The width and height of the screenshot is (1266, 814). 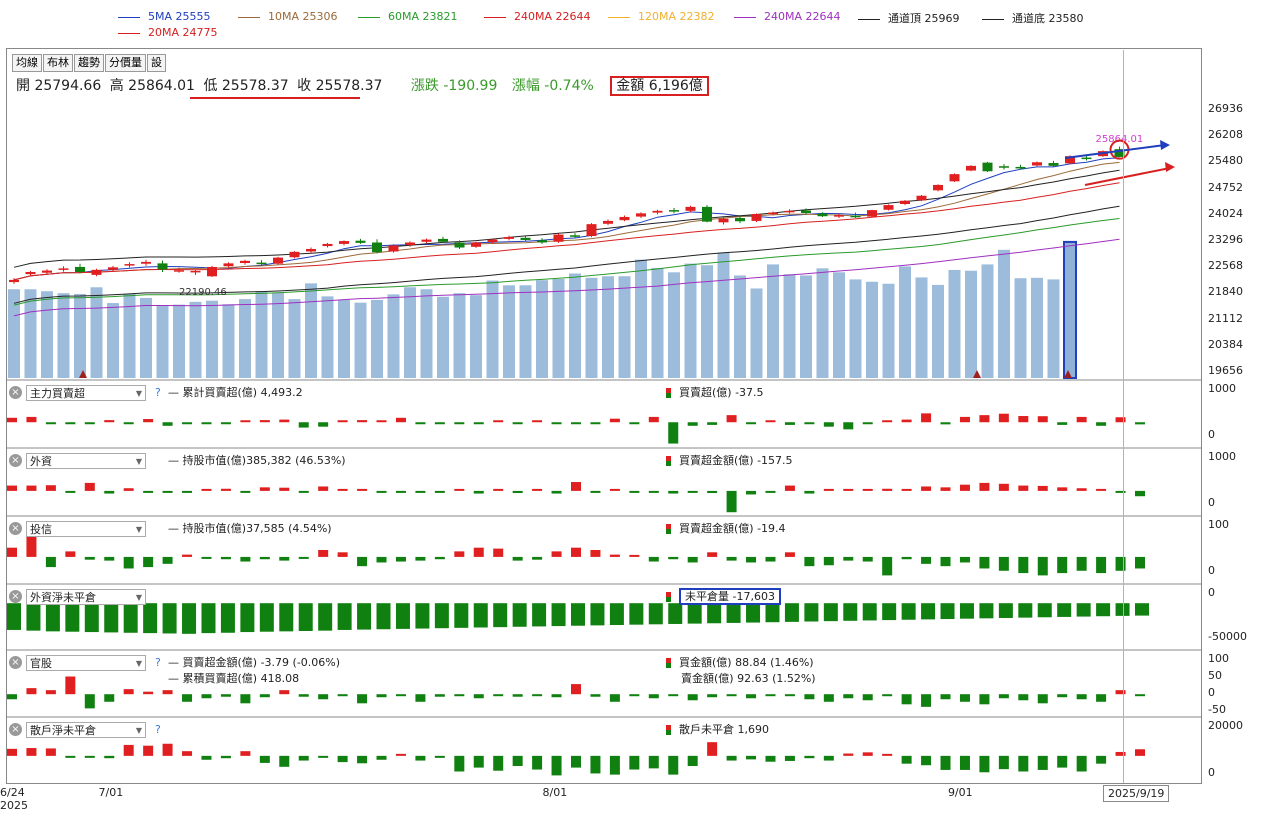 What do you see at coordinates (303, 16) in the screenshot?
I see `legend-label: 10MA 25306` at bounding box center [303, 16].